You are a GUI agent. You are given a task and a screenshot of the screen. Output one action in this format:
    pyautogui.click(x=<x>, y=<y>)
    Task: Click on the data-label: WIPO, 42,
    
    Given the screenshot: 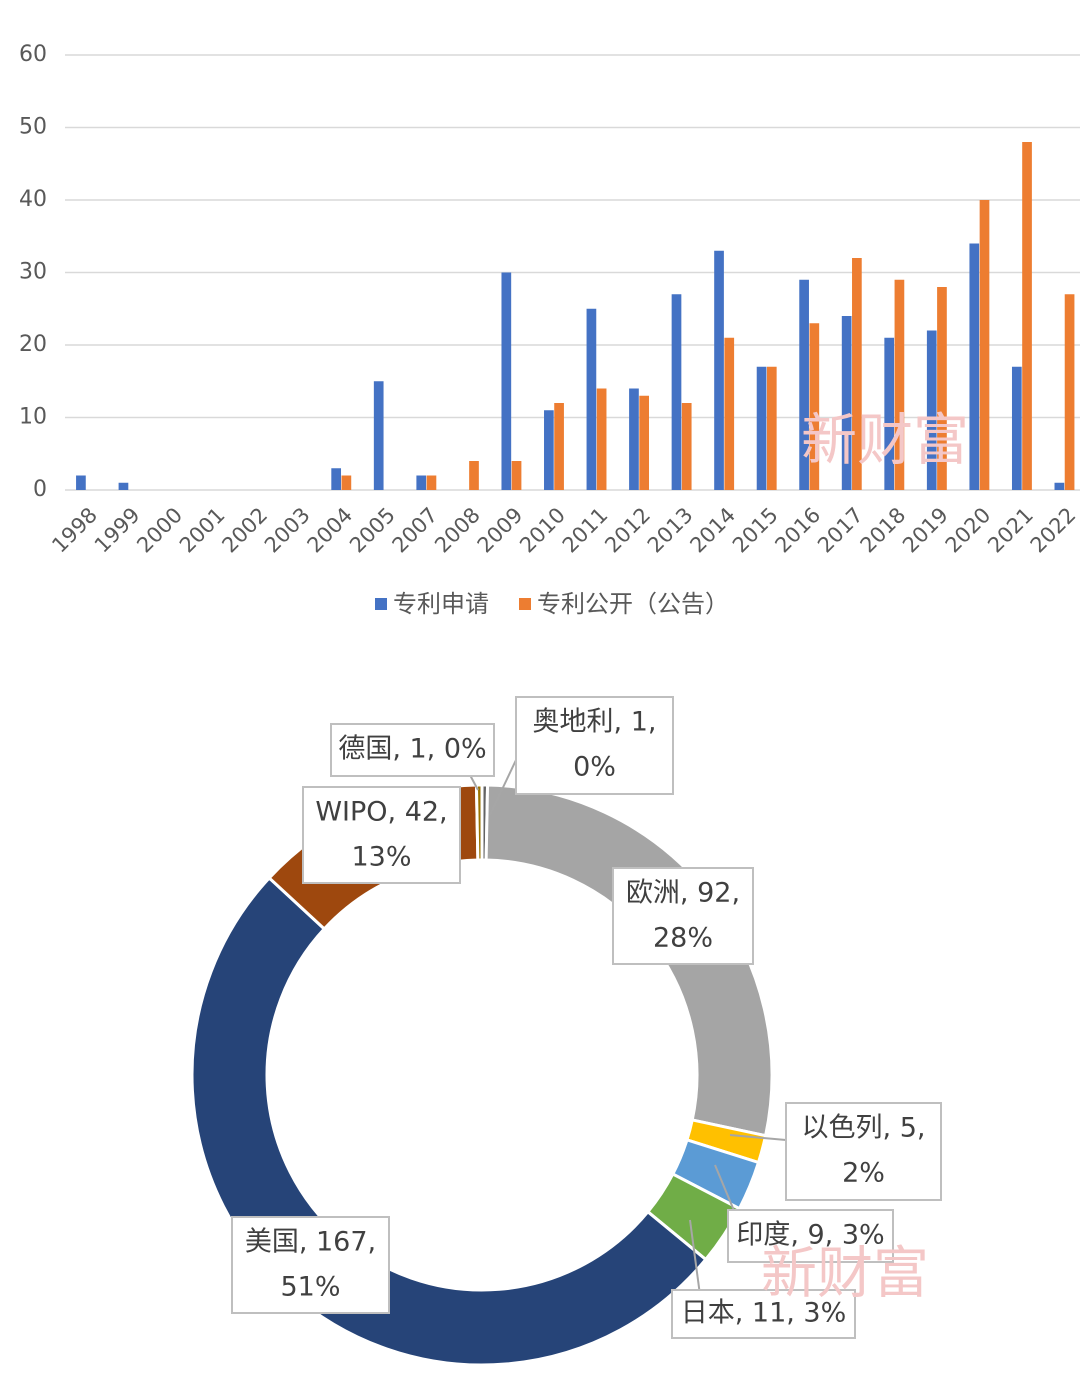 What is the action you would take?
    pyautogui.click(x=381, y=812)
    